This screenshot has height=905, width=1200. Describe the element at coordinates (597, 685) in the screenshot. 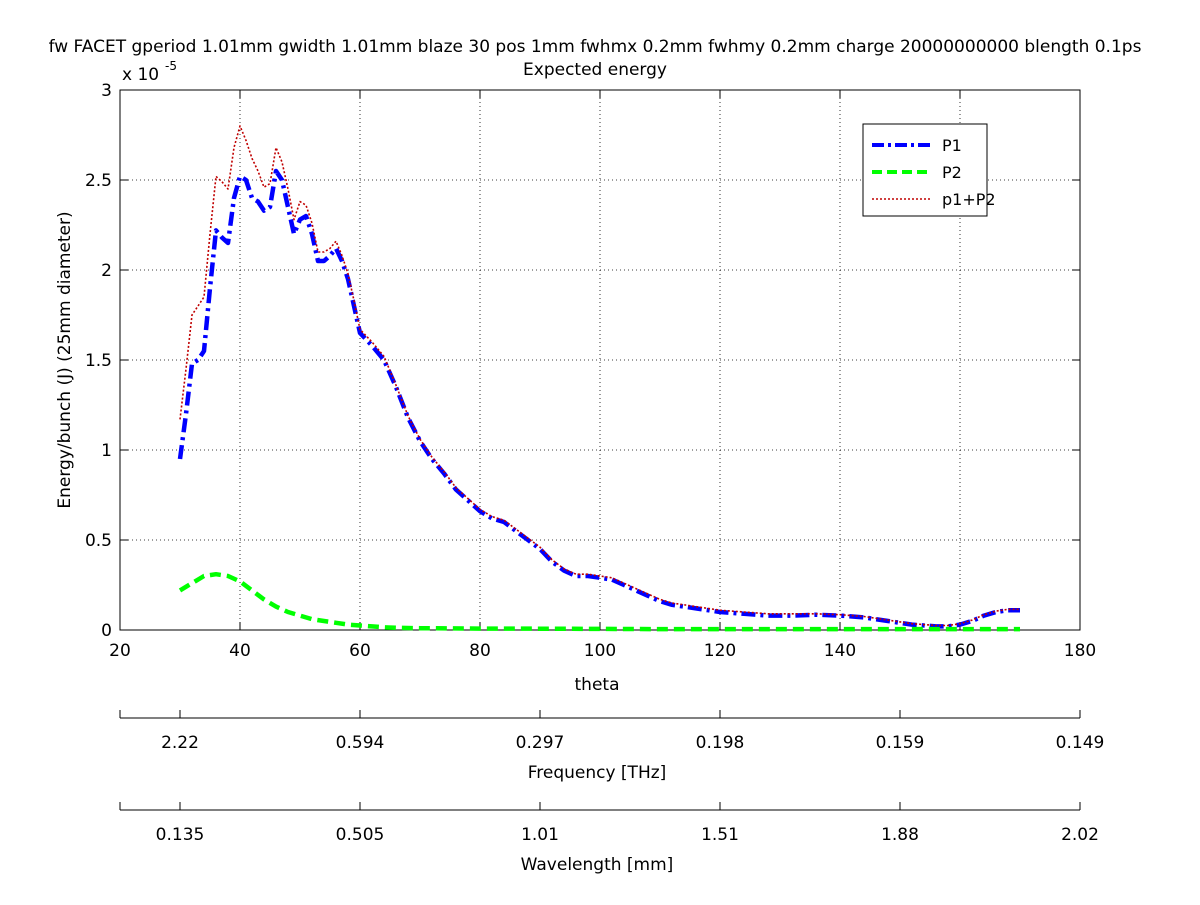

I see `x-axis-label: theta` at that location.